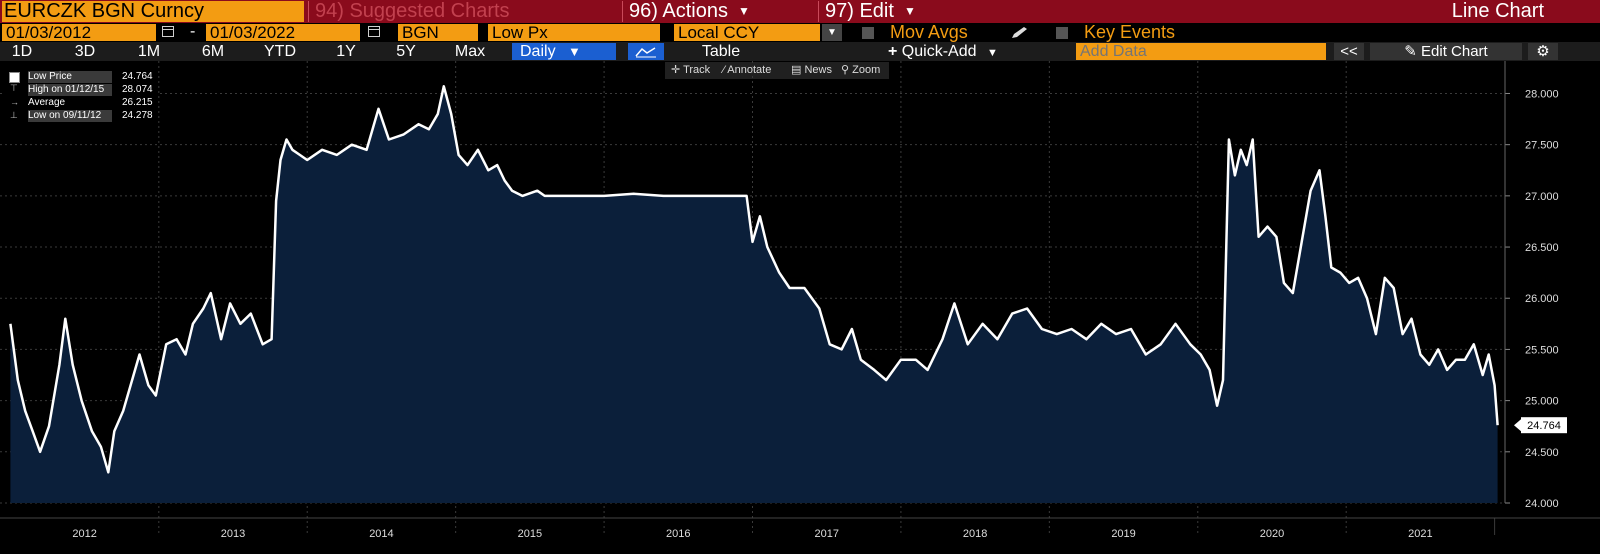  I want to click on timeframe-ytd: YTD, so click(280, 51).